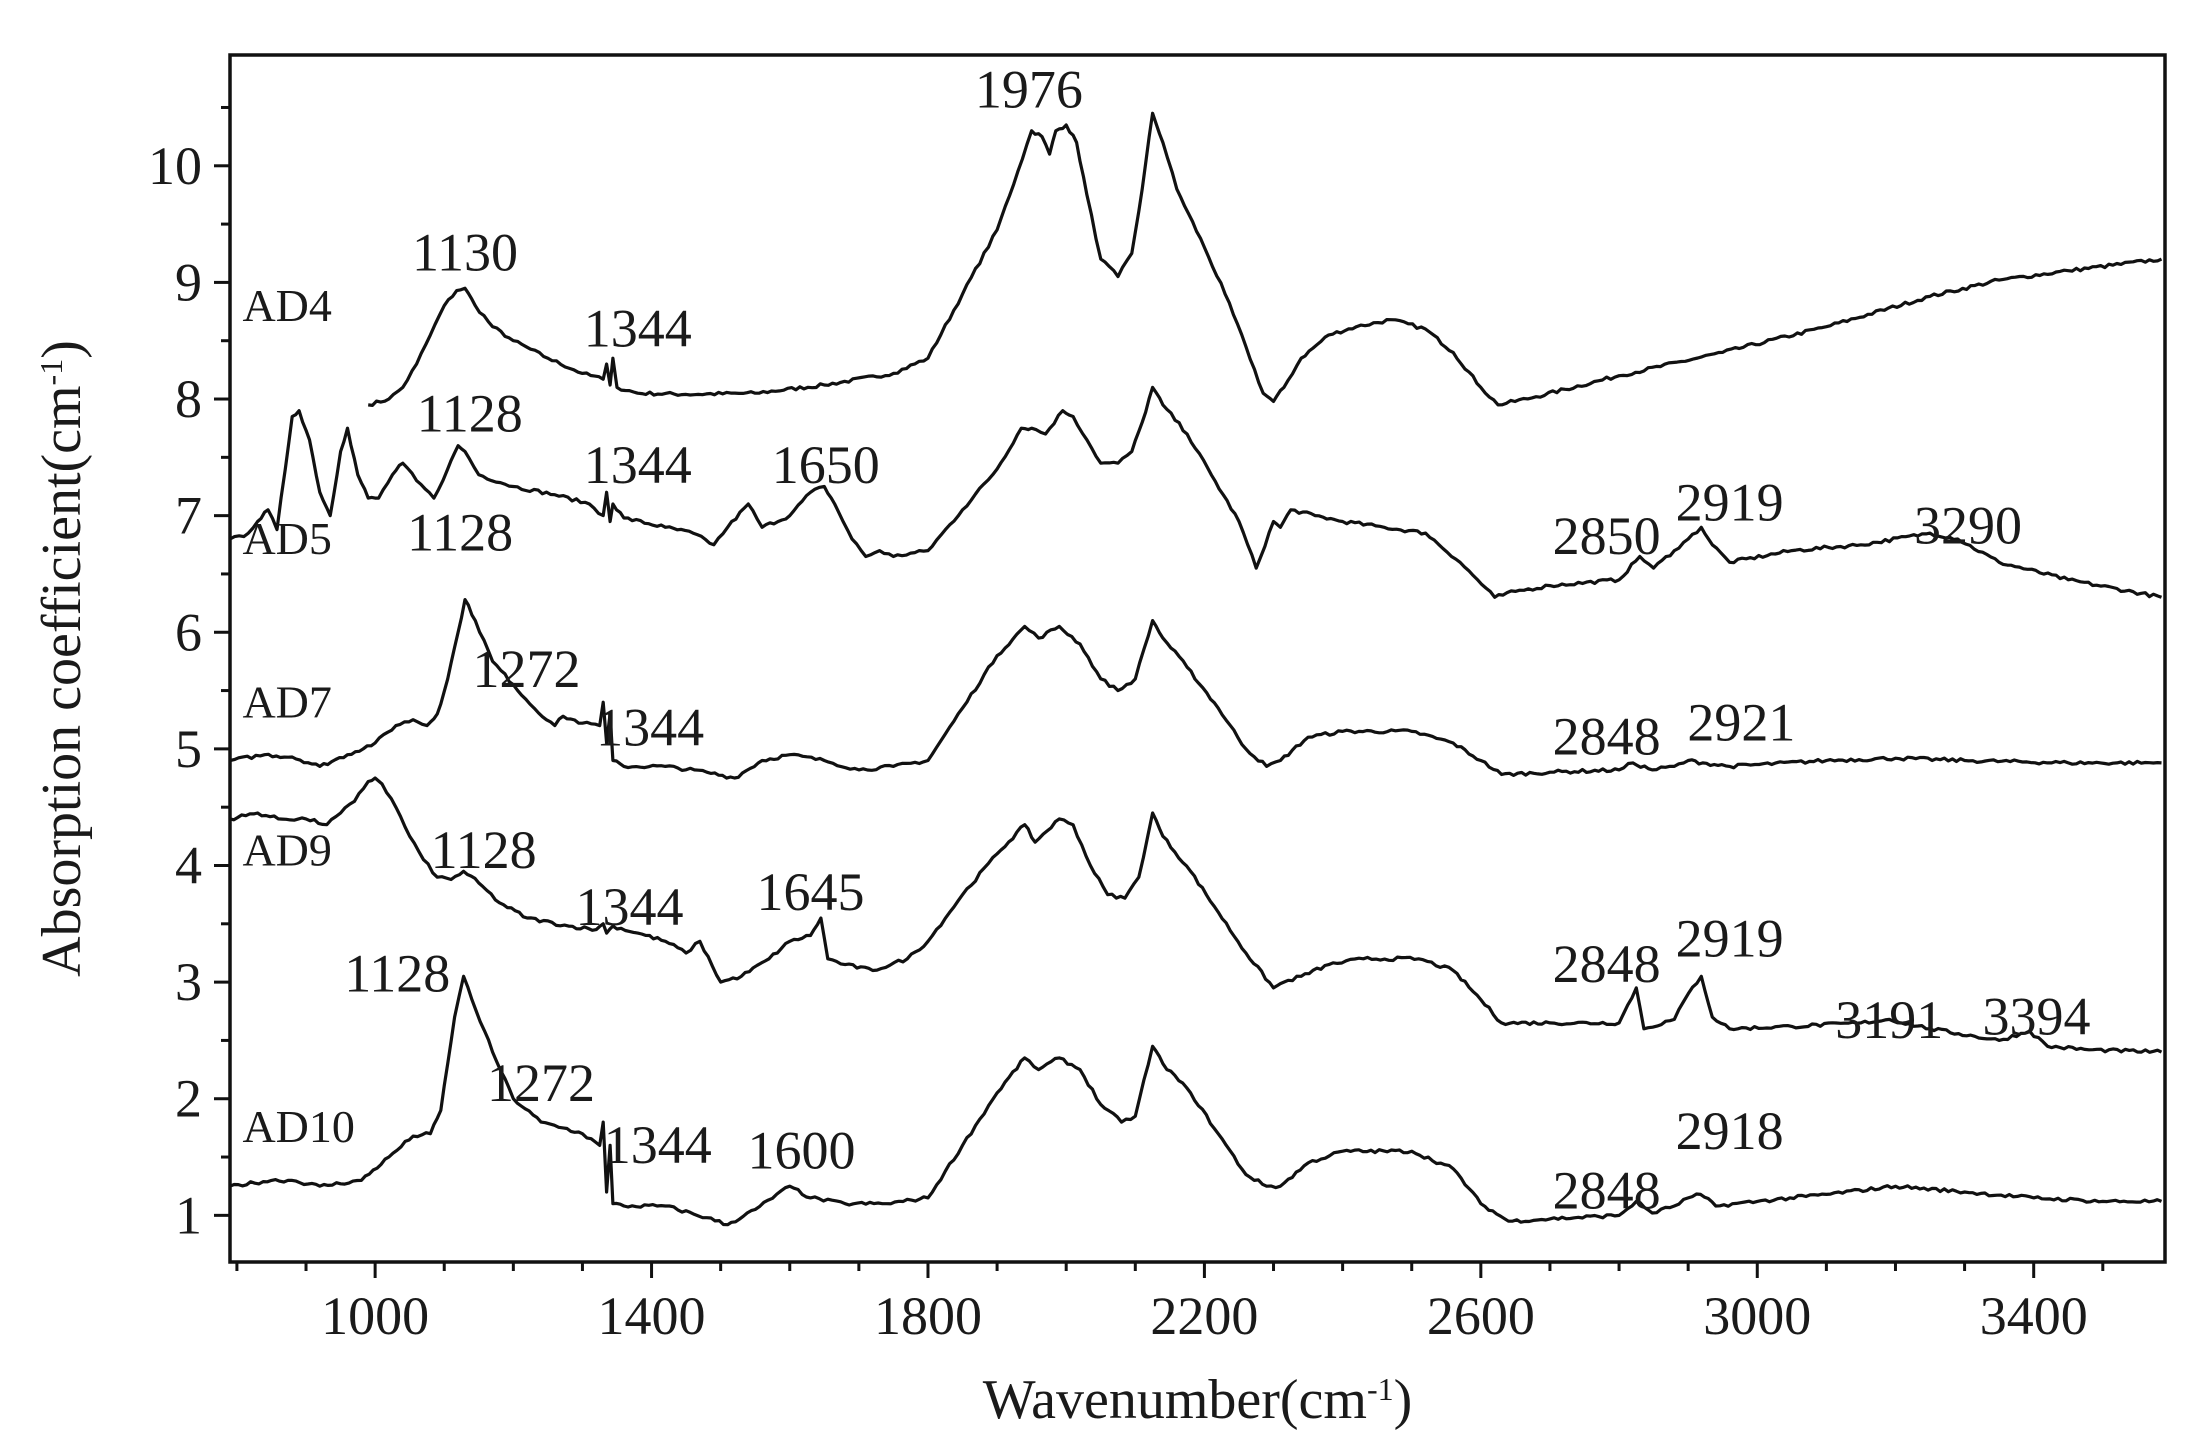 The height and width of the screenshot is (1454, 2200). What do you see at coordinates (188, 282) in the screenshot?
I see `y-tick-label: 9` at bounding box center [188, 282].